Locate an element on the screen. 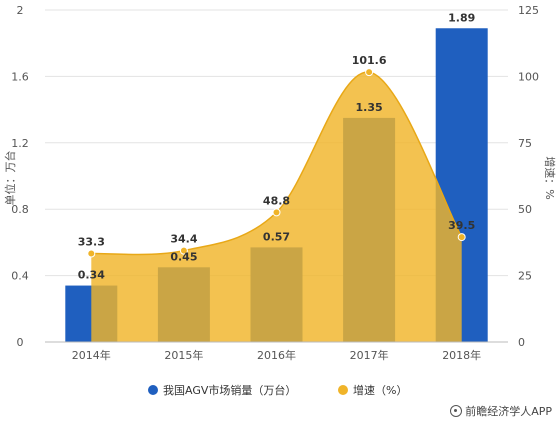 Image resolution: width=560 pixels, height=425 pixels. y2-tick-label: 0 is located at coordinates (521, 342).